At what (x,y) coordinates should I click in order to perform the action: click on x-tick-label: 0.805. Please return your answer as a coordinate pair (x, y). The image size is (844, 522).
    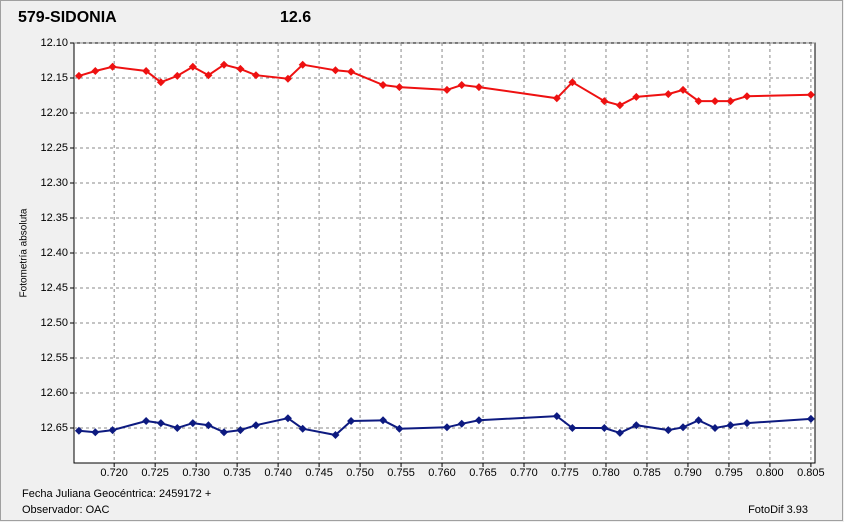
    Looking at the image, I should click on (811, 473).